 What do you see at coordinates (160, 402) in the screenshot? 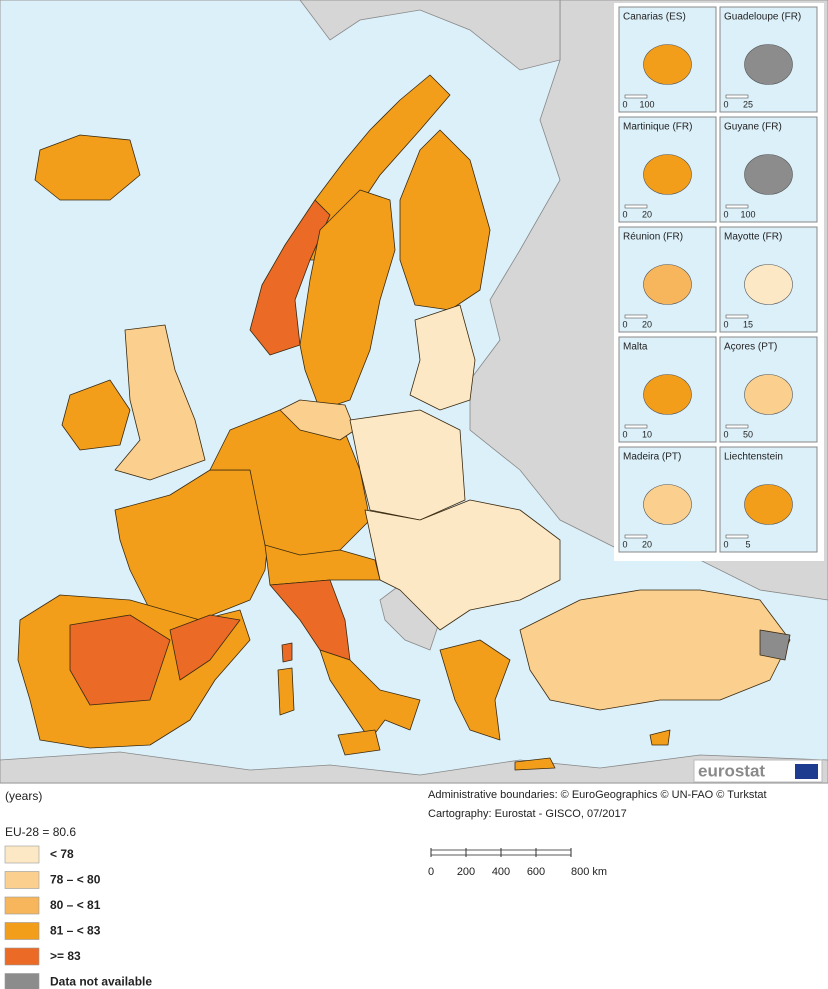
I see `united-kingdom` at bounding box center [160, 402].